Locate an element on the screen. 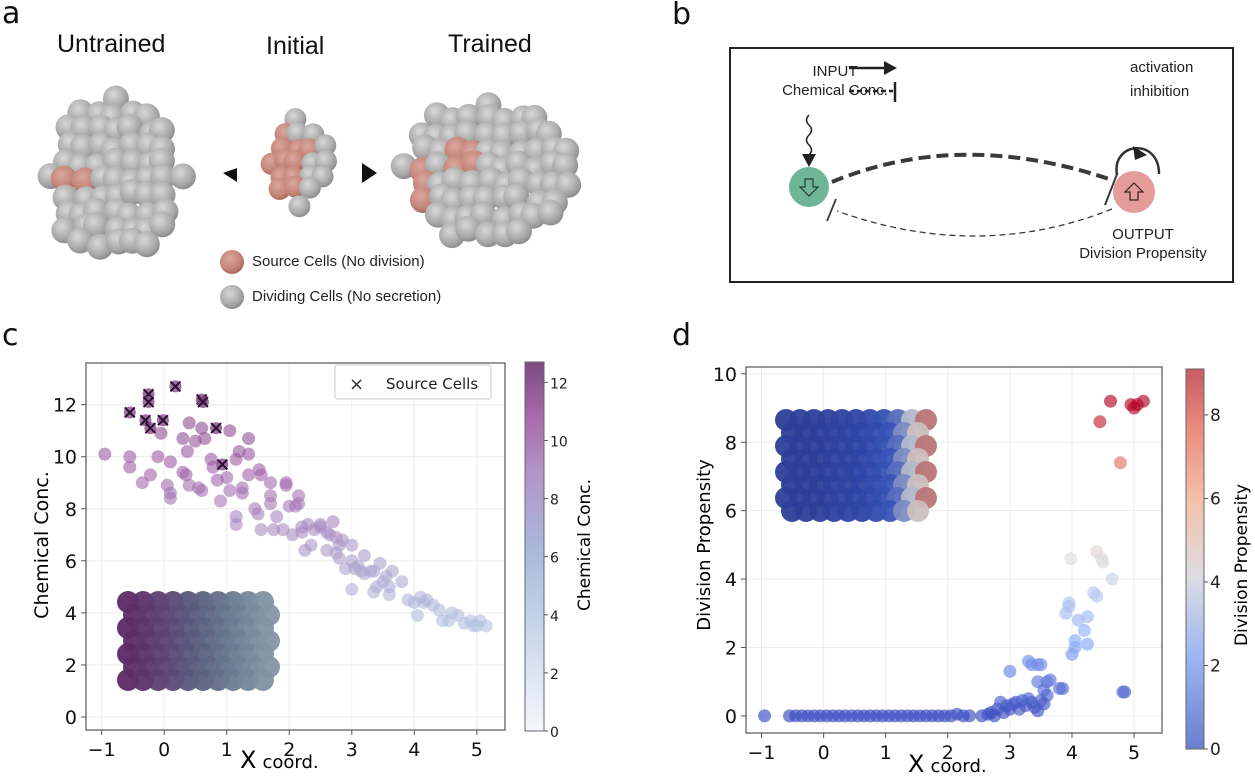 This screenshot has width=1255, height=783. colorbar-tick-label: 4 is located at coordinates (1215, 583).